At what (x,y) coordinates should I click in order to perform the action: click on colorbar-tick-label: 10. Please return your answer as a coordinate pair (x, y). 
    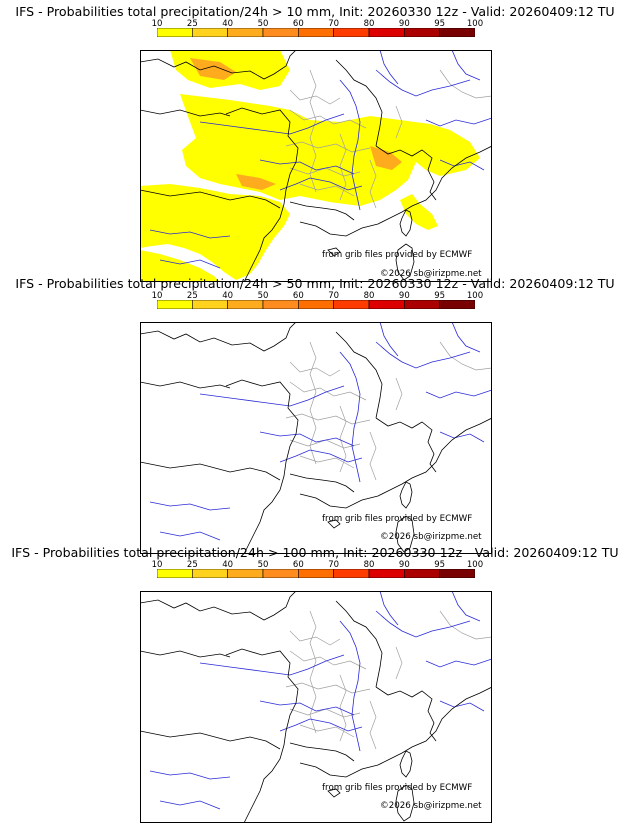
    Looking at the image, I should click on (157, 24).